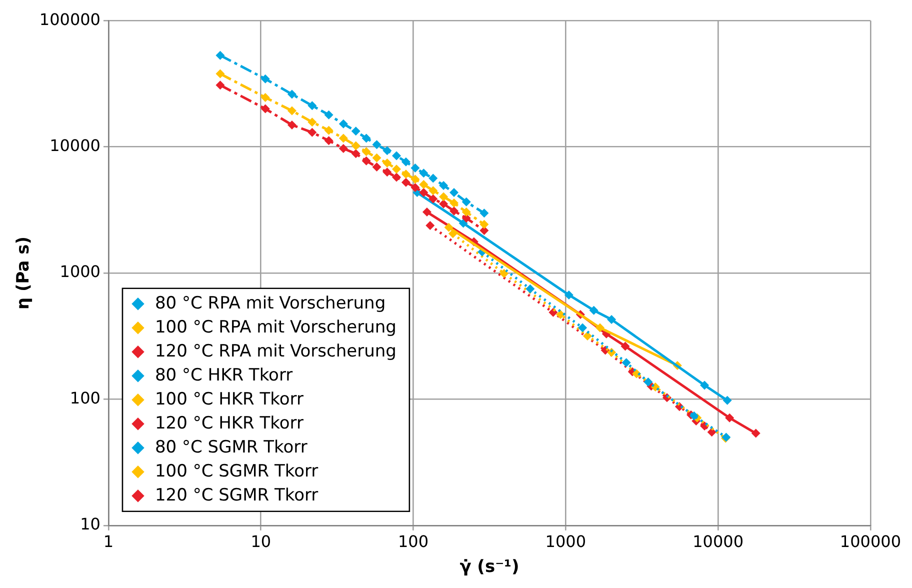 The image size is (912, 588). Describe the element at coordinates (80, 272) in the screenshot. I see `y-tick-label: 1000` at that location.